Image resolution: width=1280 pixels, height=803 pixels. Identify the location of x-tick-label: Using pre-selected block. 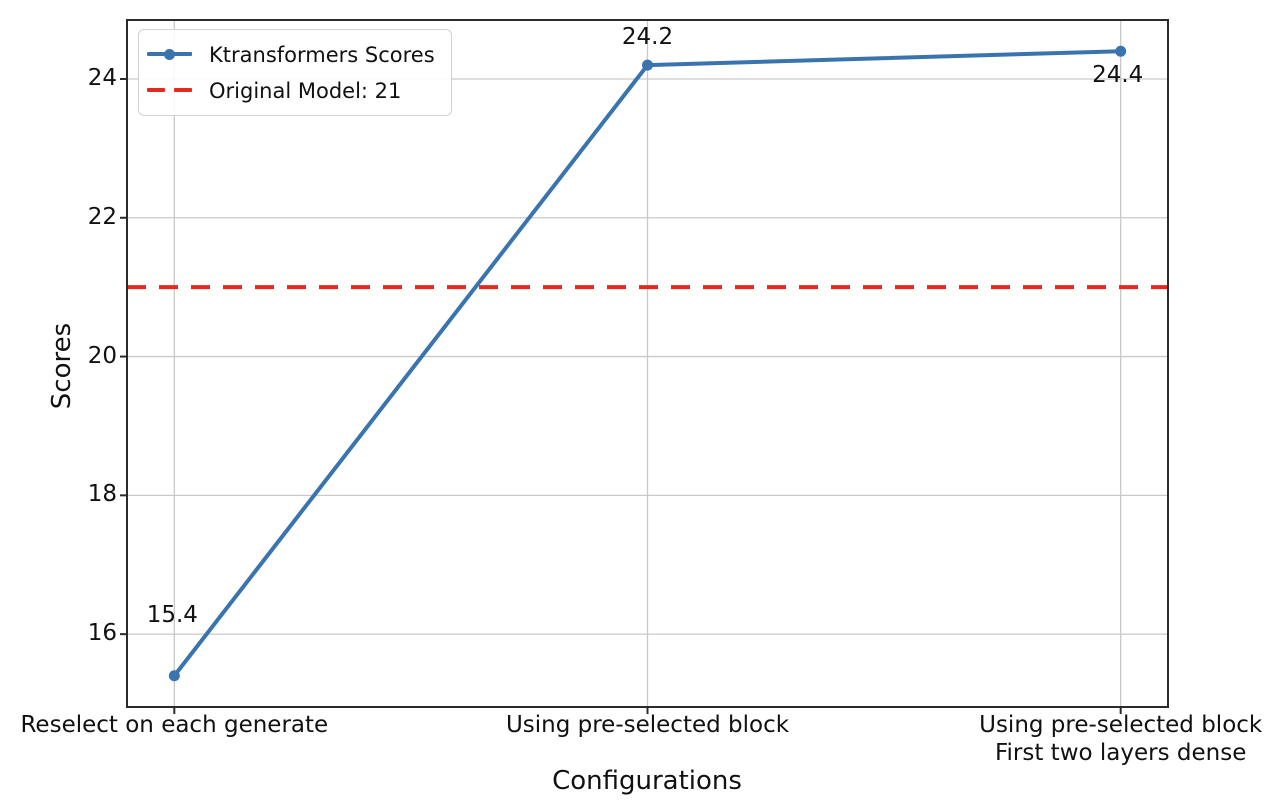
(647, 725).